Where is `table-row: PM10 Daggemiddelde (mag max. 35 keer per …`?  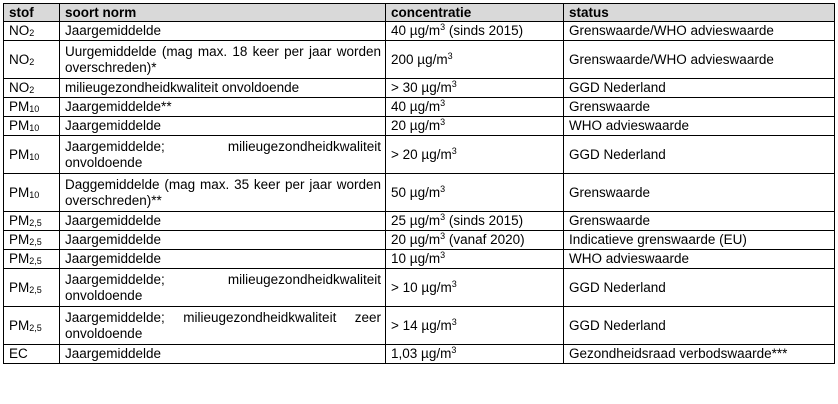
table-row: PM10 Daggemiddelde (mag max. 35 keer per … is located at coordinates (419, 192).